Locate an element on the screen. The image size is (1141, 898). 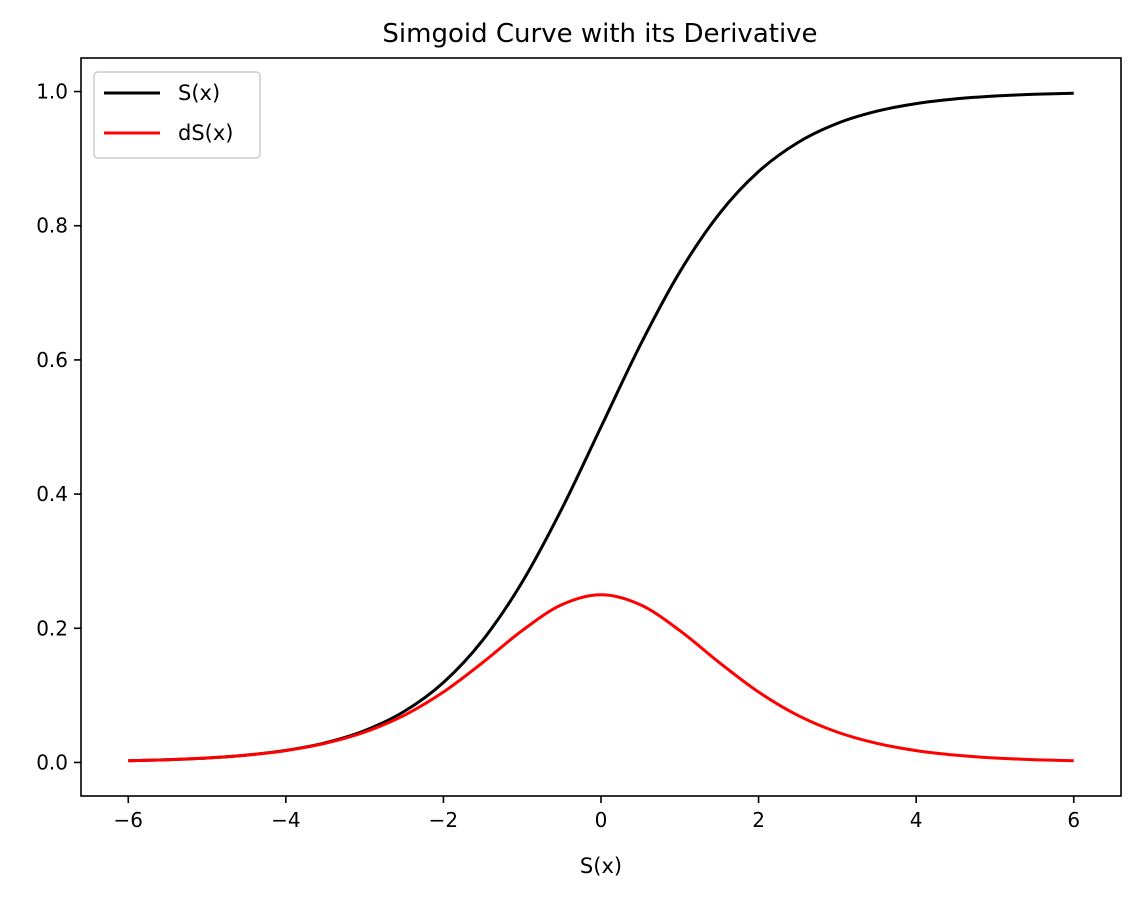
y-tick-label: 0.8 is located at coordinates (52, 226).